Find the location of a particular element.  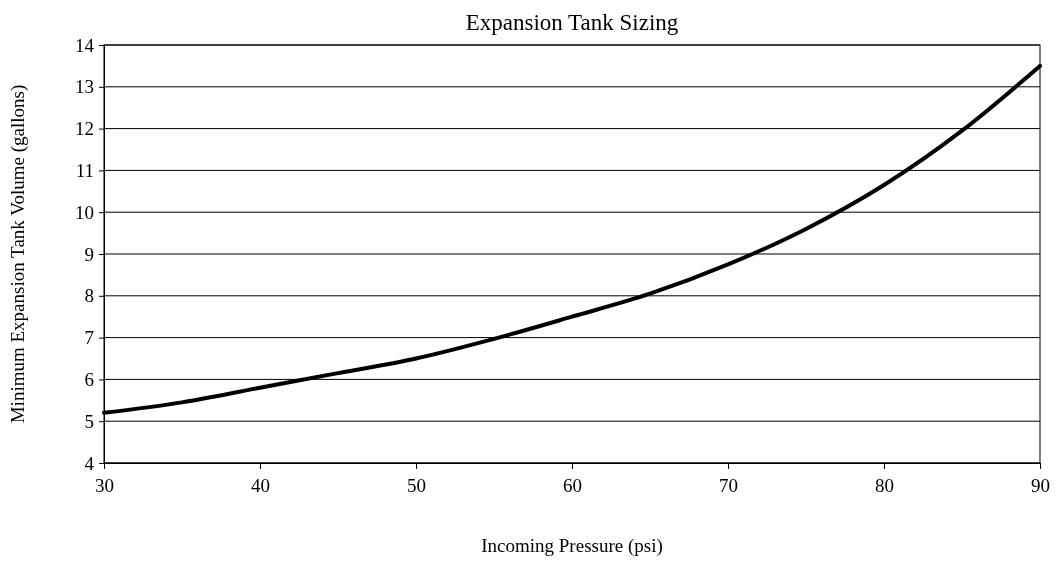

y-tick-label: 6 is located at coordinates (89, 379).